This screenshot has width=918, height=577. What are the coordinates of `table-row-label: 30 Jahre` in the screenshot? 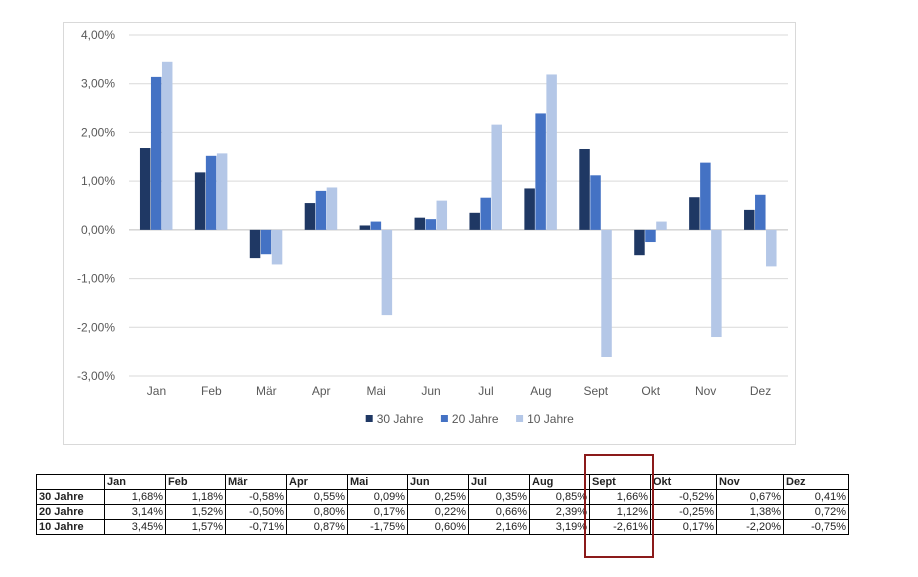 It's located at (70, 497).